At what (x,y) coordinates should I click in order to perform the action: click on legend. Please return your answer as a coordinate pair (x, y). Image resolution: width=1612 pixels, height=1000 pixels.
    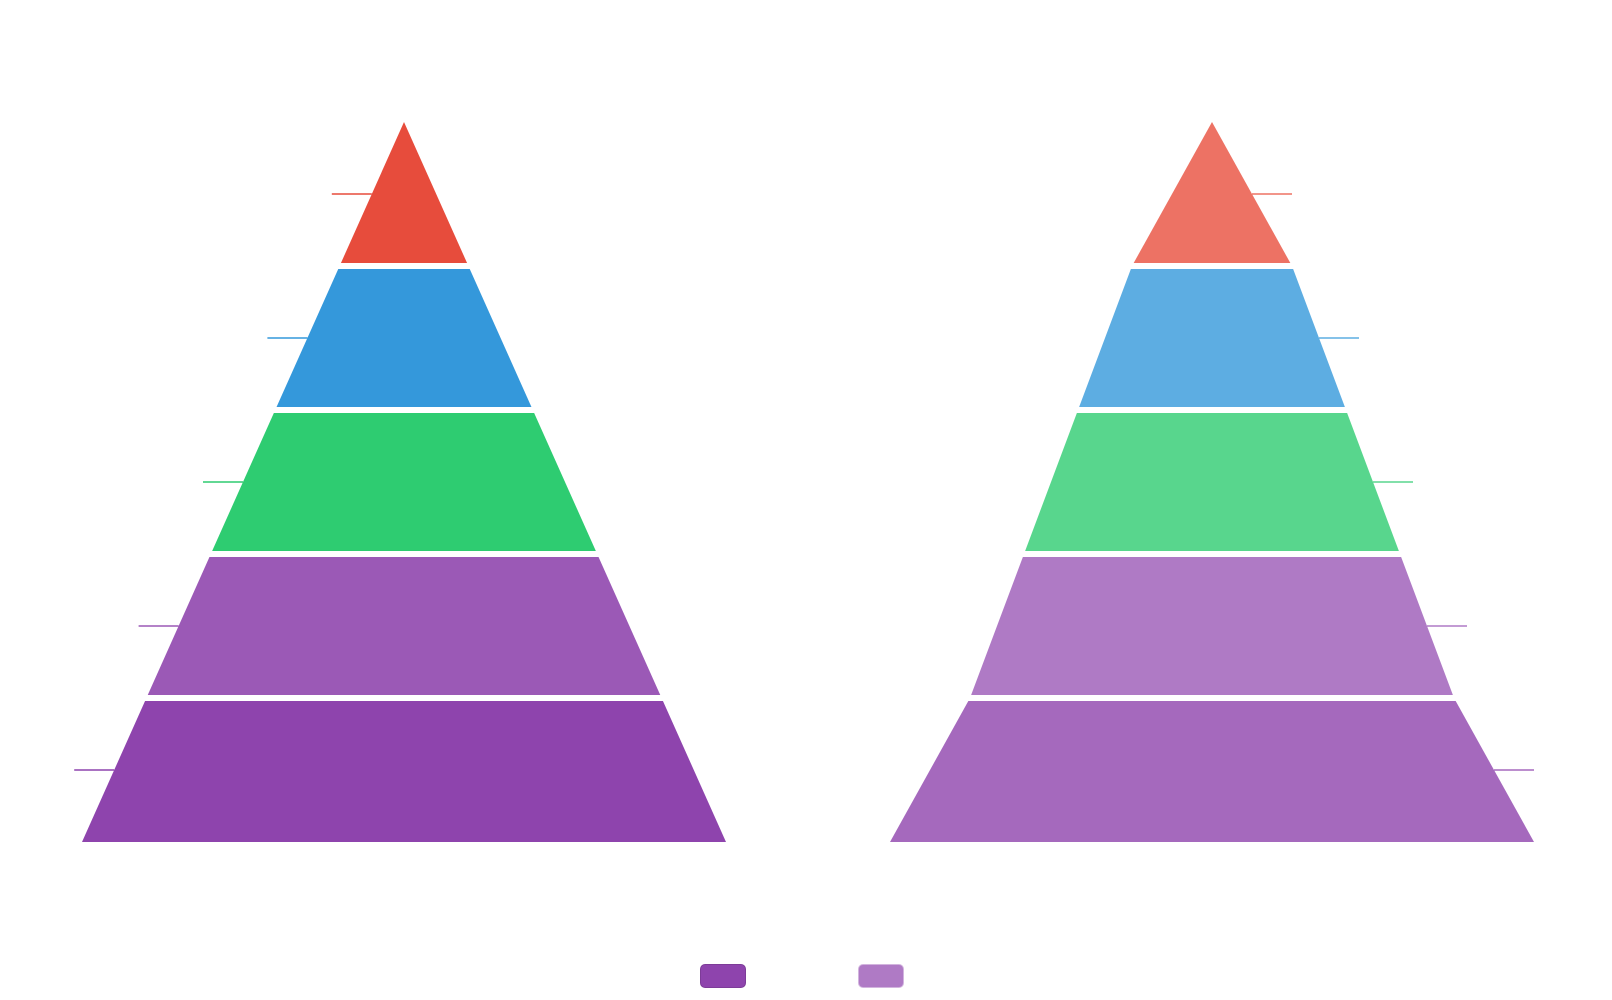
    Looking at the image, I should click on (806, 976).